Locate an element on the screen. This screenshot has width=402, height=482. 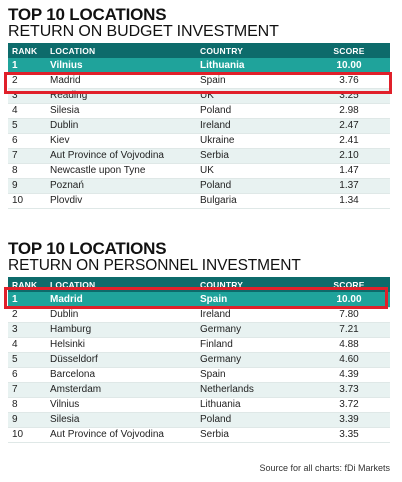
budget-title: TOP 10 LOCATIONS is located at coordinates (87, 14).